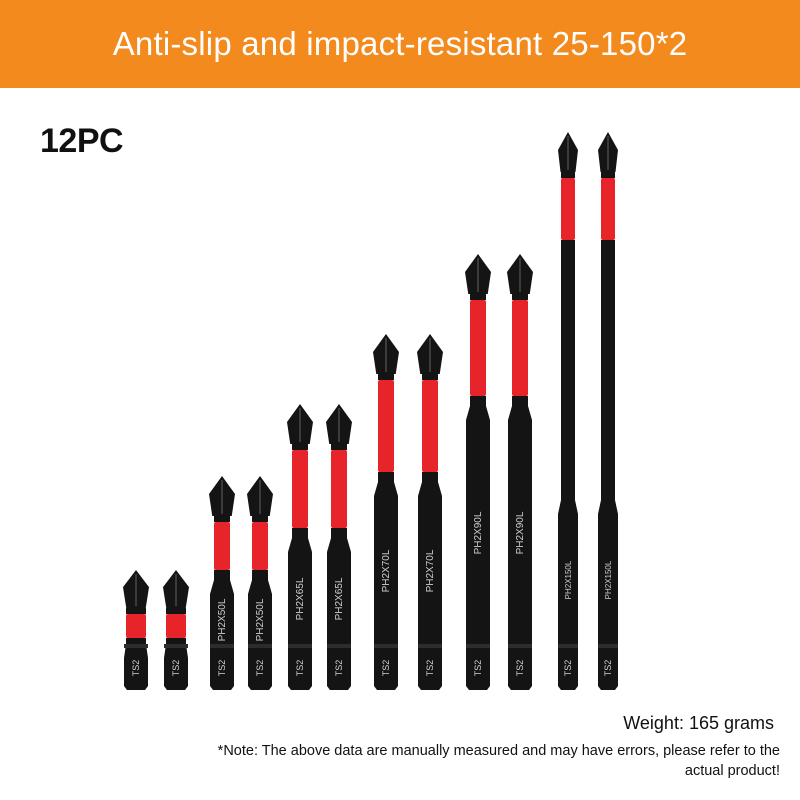  What do you see at coordinates (698, 723) in the screenshot?
I see `weight-label: Weight: 165 grams` at bounding box center [698, 723].